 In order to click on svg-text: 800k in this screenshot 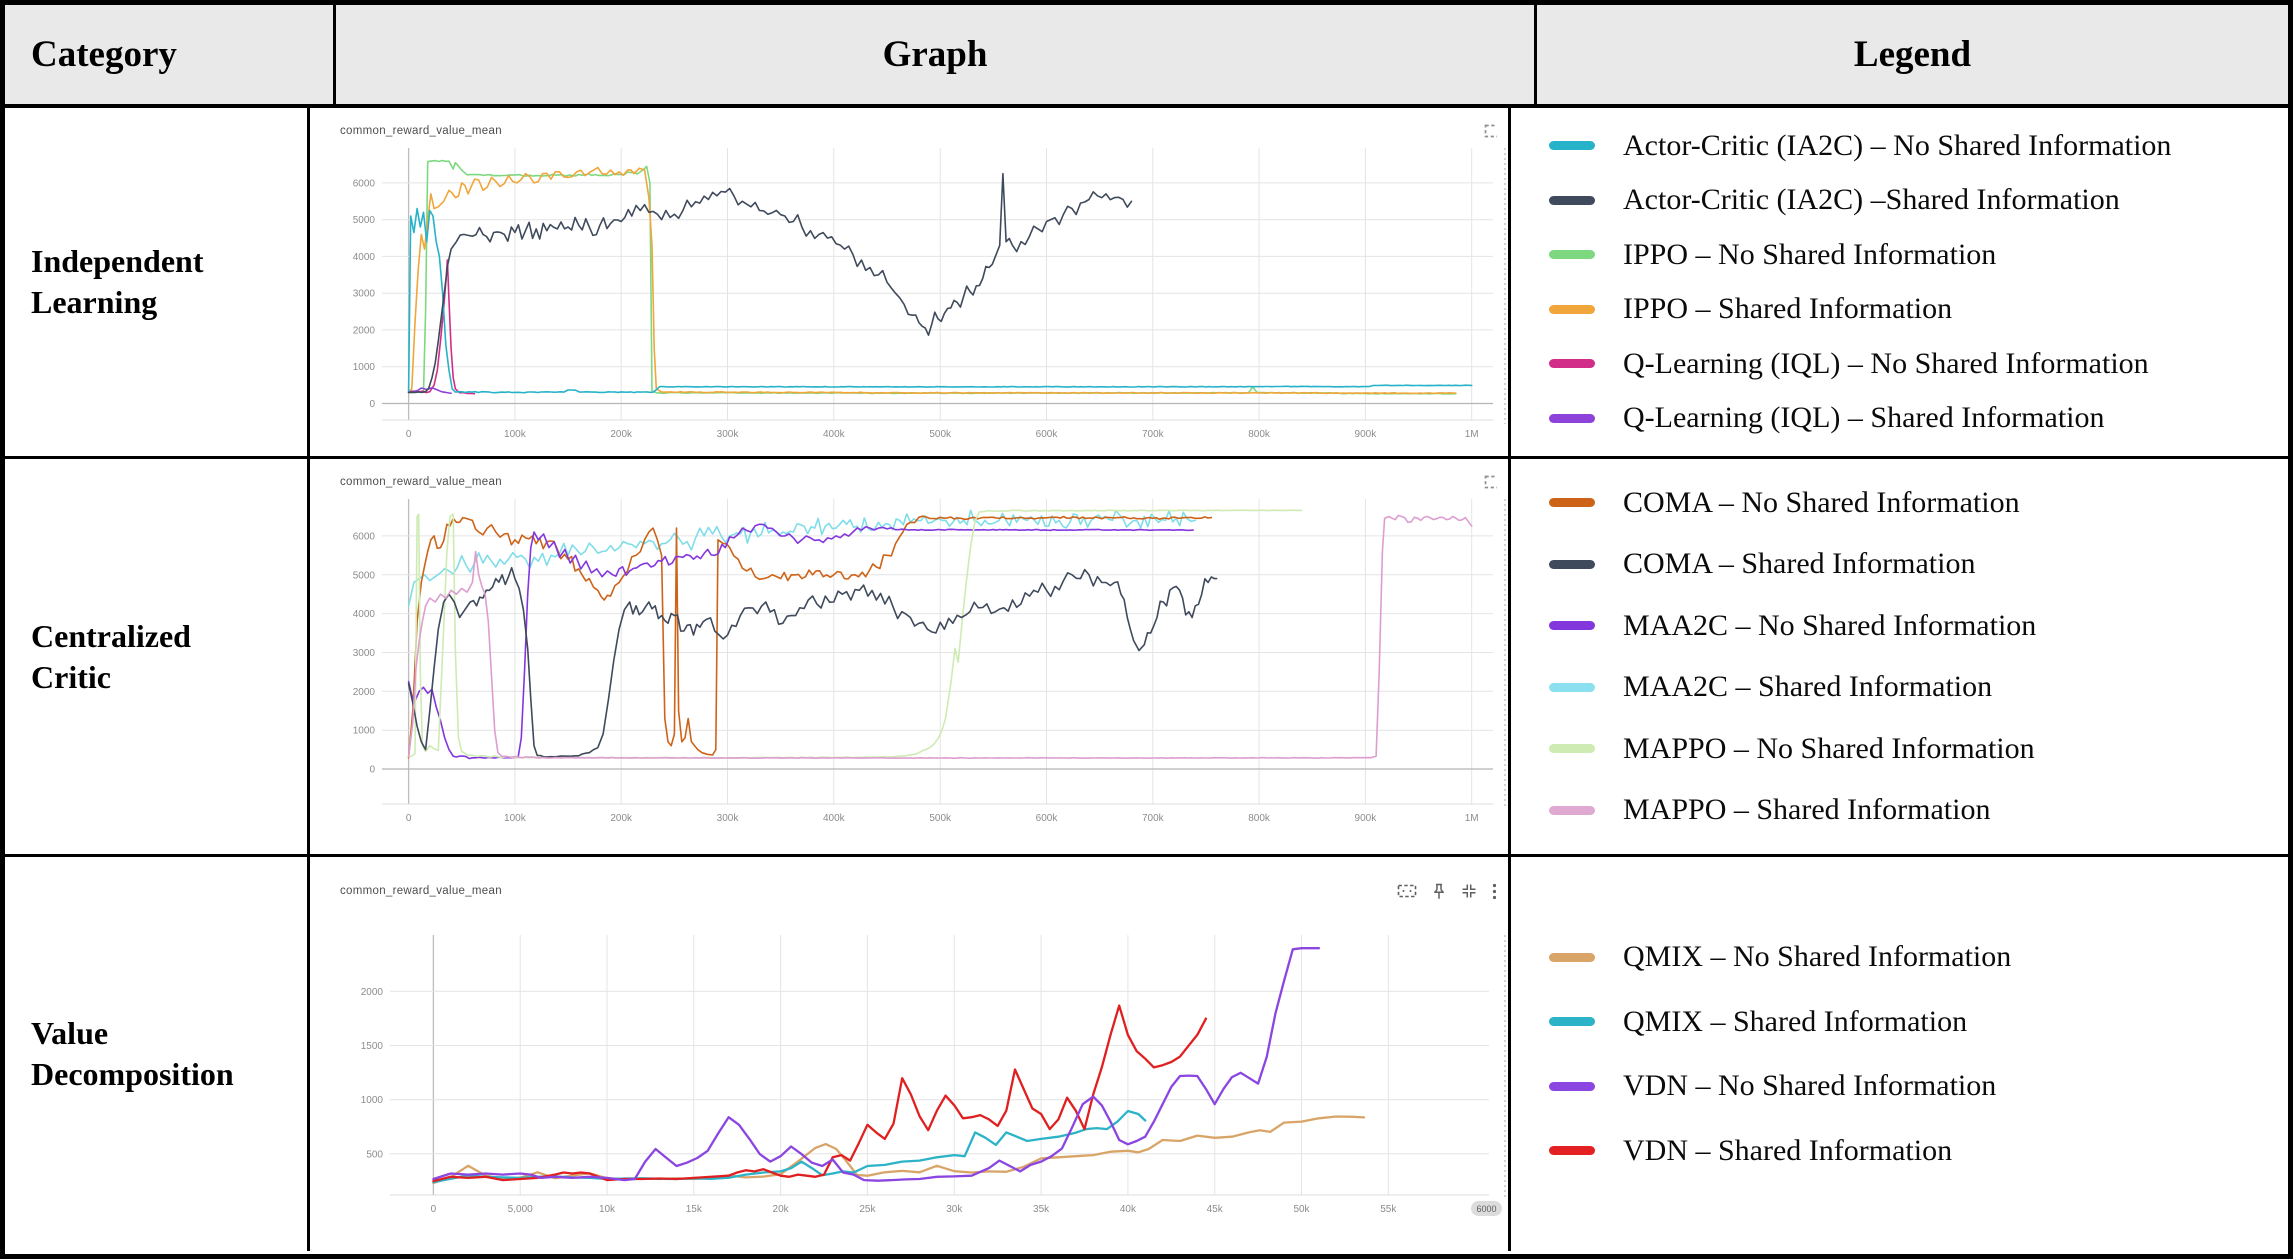, I will do `click(1259, 818)`.